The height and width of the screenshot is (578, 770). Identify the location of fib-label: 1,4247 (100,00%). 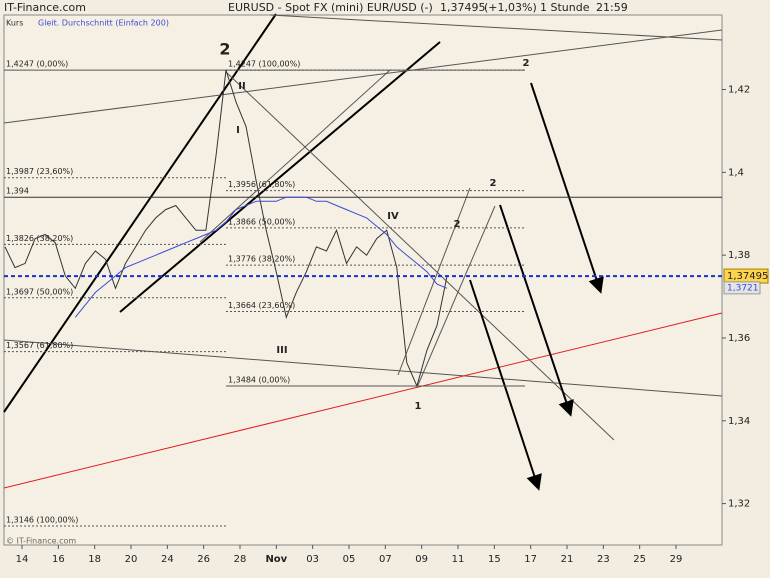
(264, 64).